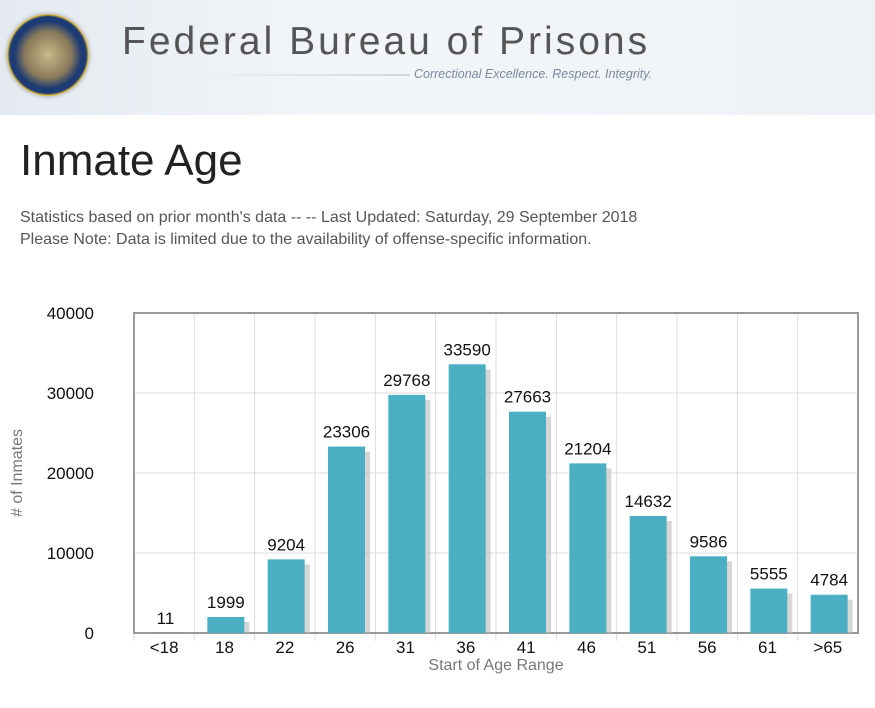 The width and height of the screenshot is (875, 708). What do you see at coordinates (769, 574) in the screenshot?
I see `data-label: 5555` at bounding box center [769, 574].